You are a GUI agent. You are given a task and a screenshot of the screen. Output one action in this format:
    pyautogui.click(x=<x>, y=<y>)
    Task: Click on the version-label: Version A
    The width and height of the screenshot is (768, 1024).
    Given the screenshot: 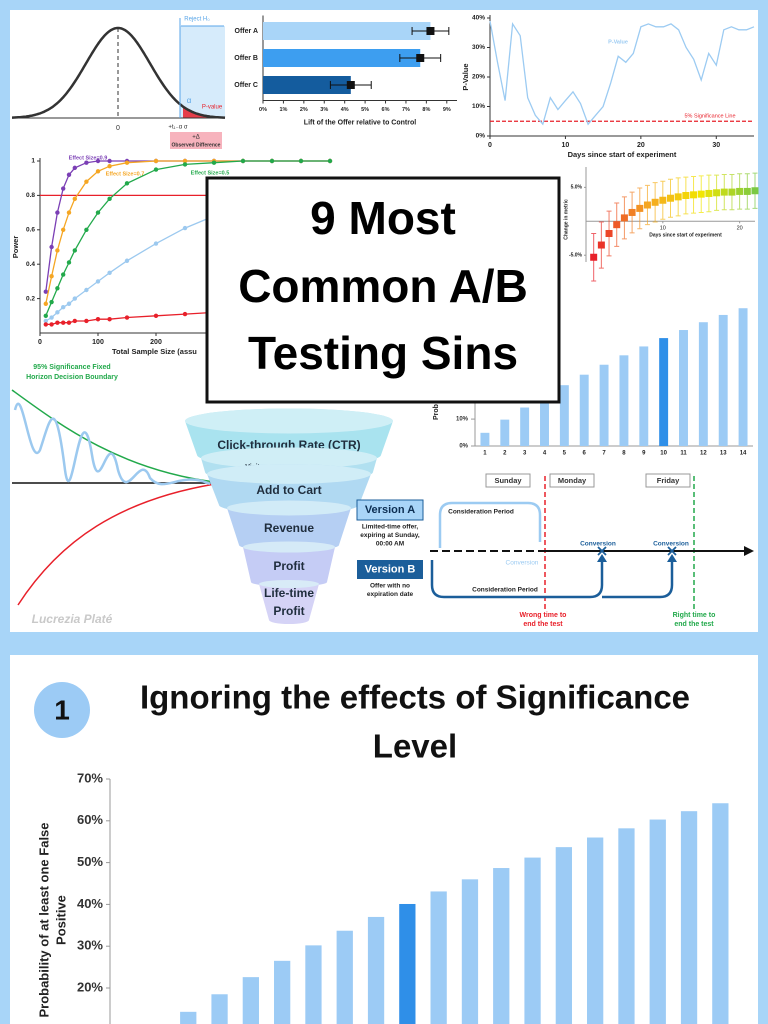 What is the action you would take?
    pyautogui.click(x=390, y=510)
    